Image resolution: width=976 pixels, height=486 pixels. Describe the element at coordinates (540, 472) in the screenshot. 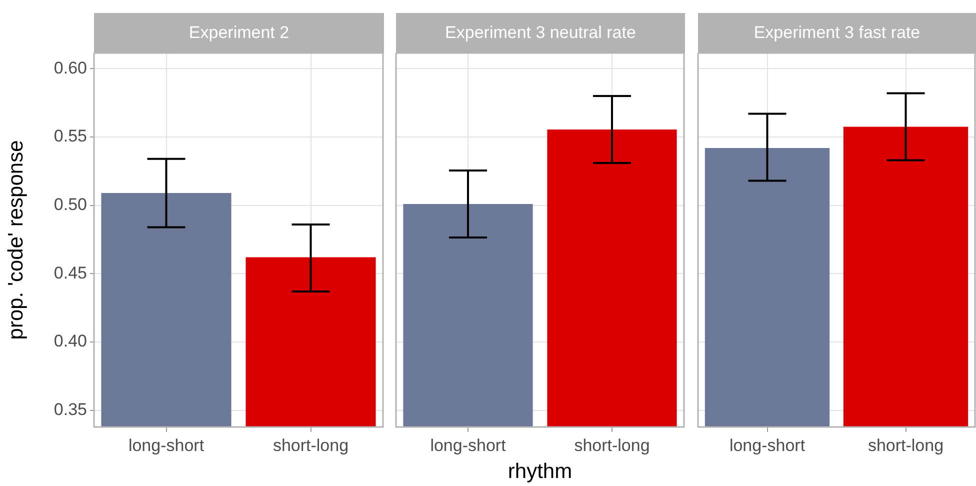

I see `x-axis-title: rhythm` at that location.